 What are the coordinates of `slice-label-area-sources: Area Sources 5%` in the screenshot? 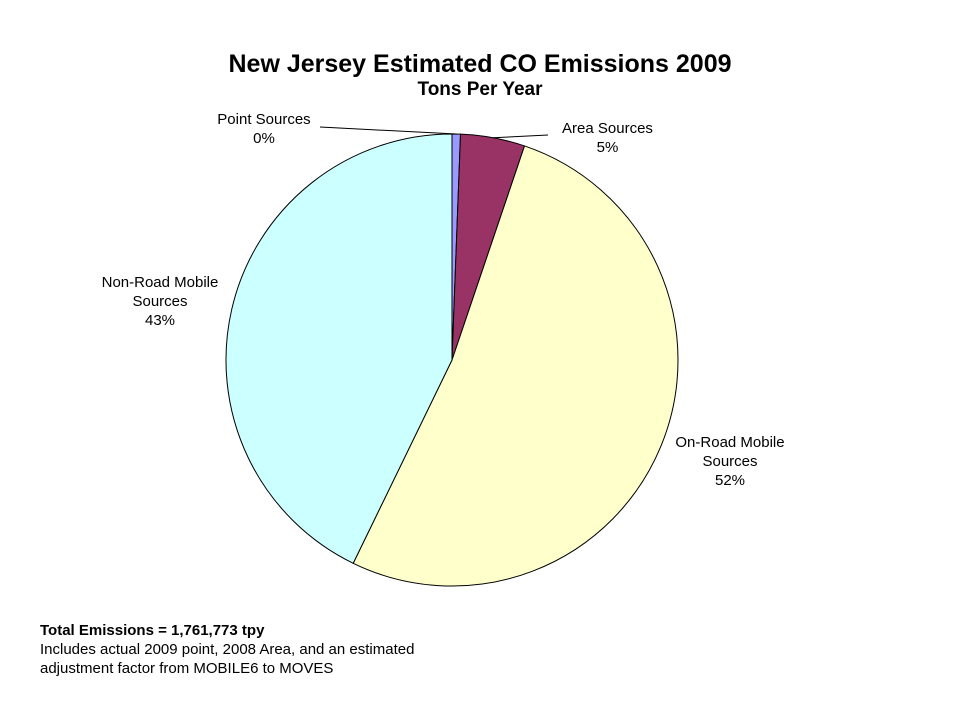 It's located at (607, 138).